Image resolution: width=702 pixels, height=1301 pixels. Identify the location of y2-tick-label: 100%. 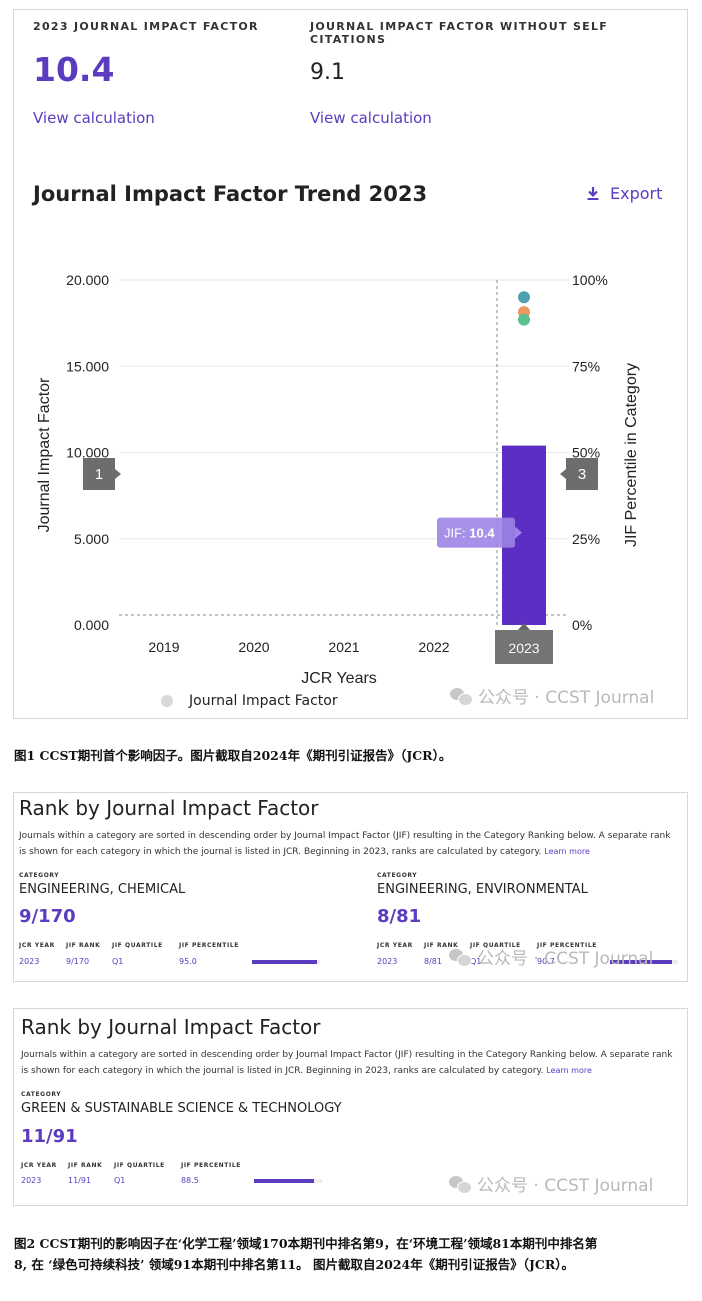
(590, 280).